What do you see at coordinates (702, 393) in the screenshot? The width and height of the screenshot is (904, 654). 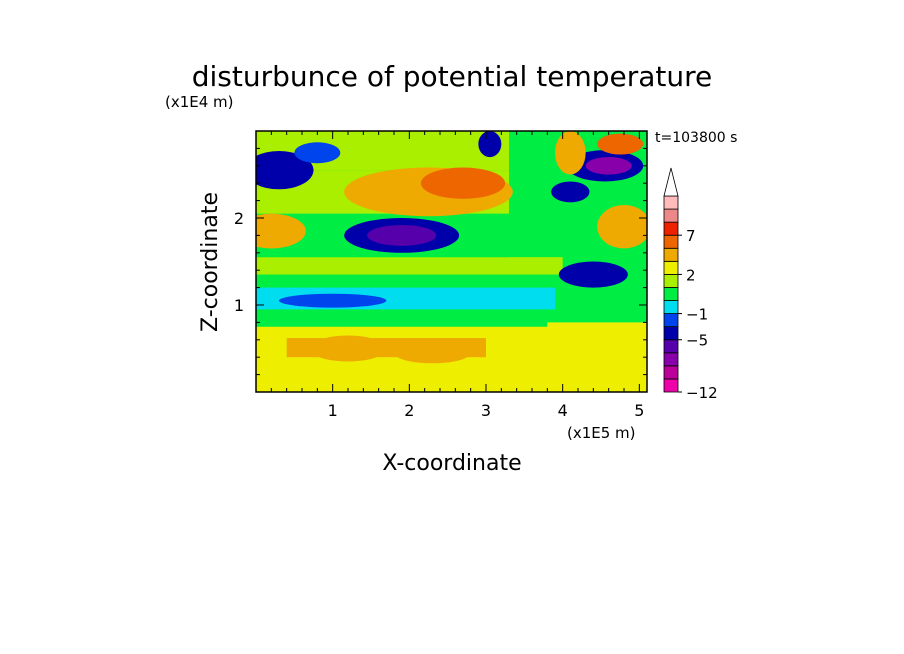 I see `colorbar-label: −12` at bounding box center [702, 393].